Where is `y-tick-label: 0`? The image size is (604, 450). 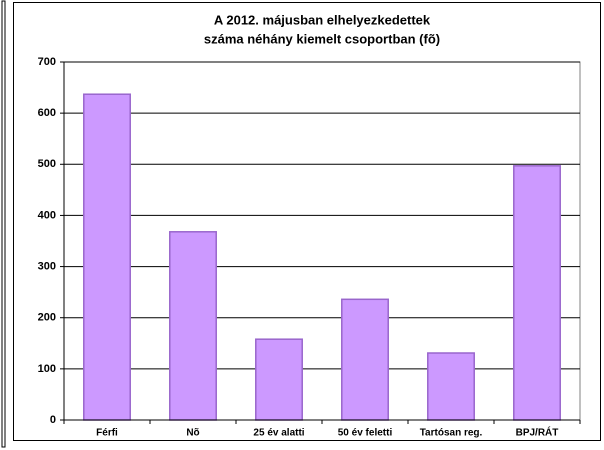 y-tick-label: 0 is located at coordinates (53, 420).